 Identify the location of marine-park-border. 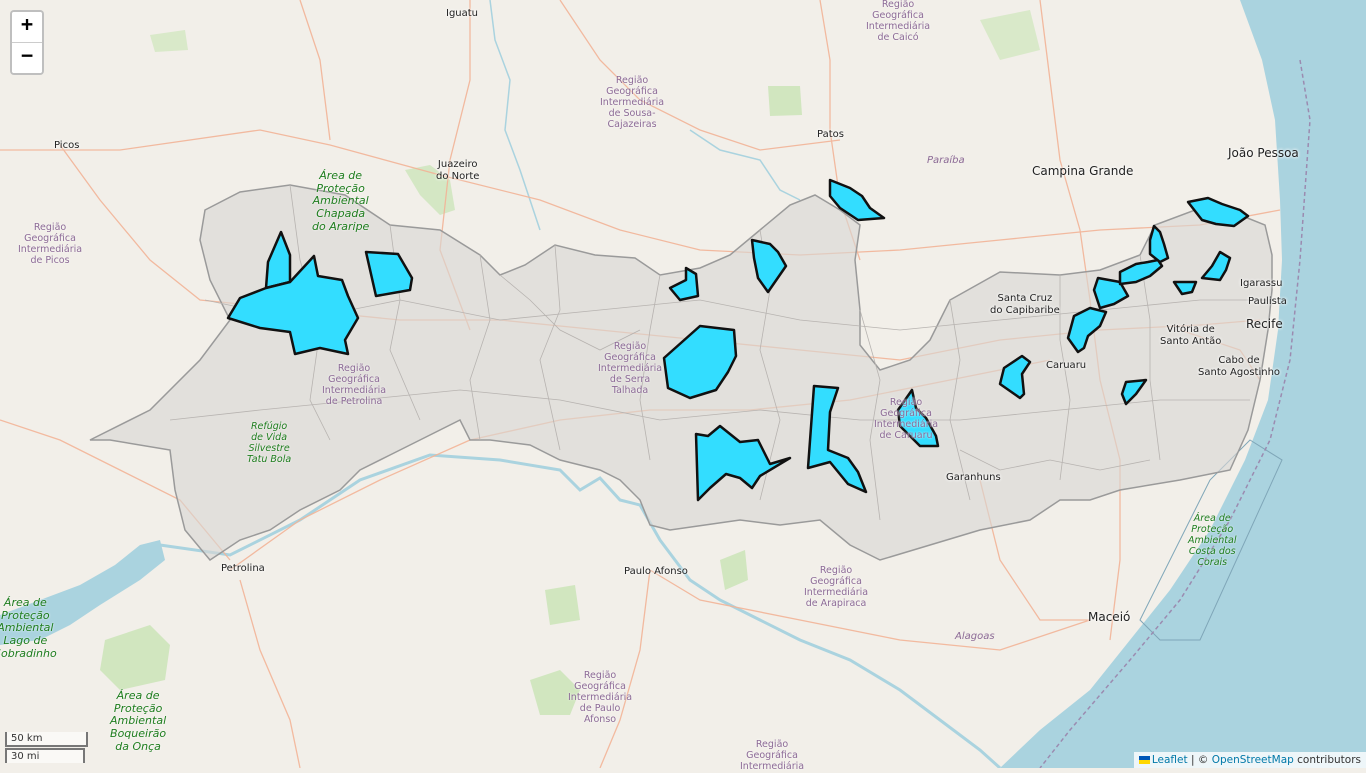
(1211, 540).